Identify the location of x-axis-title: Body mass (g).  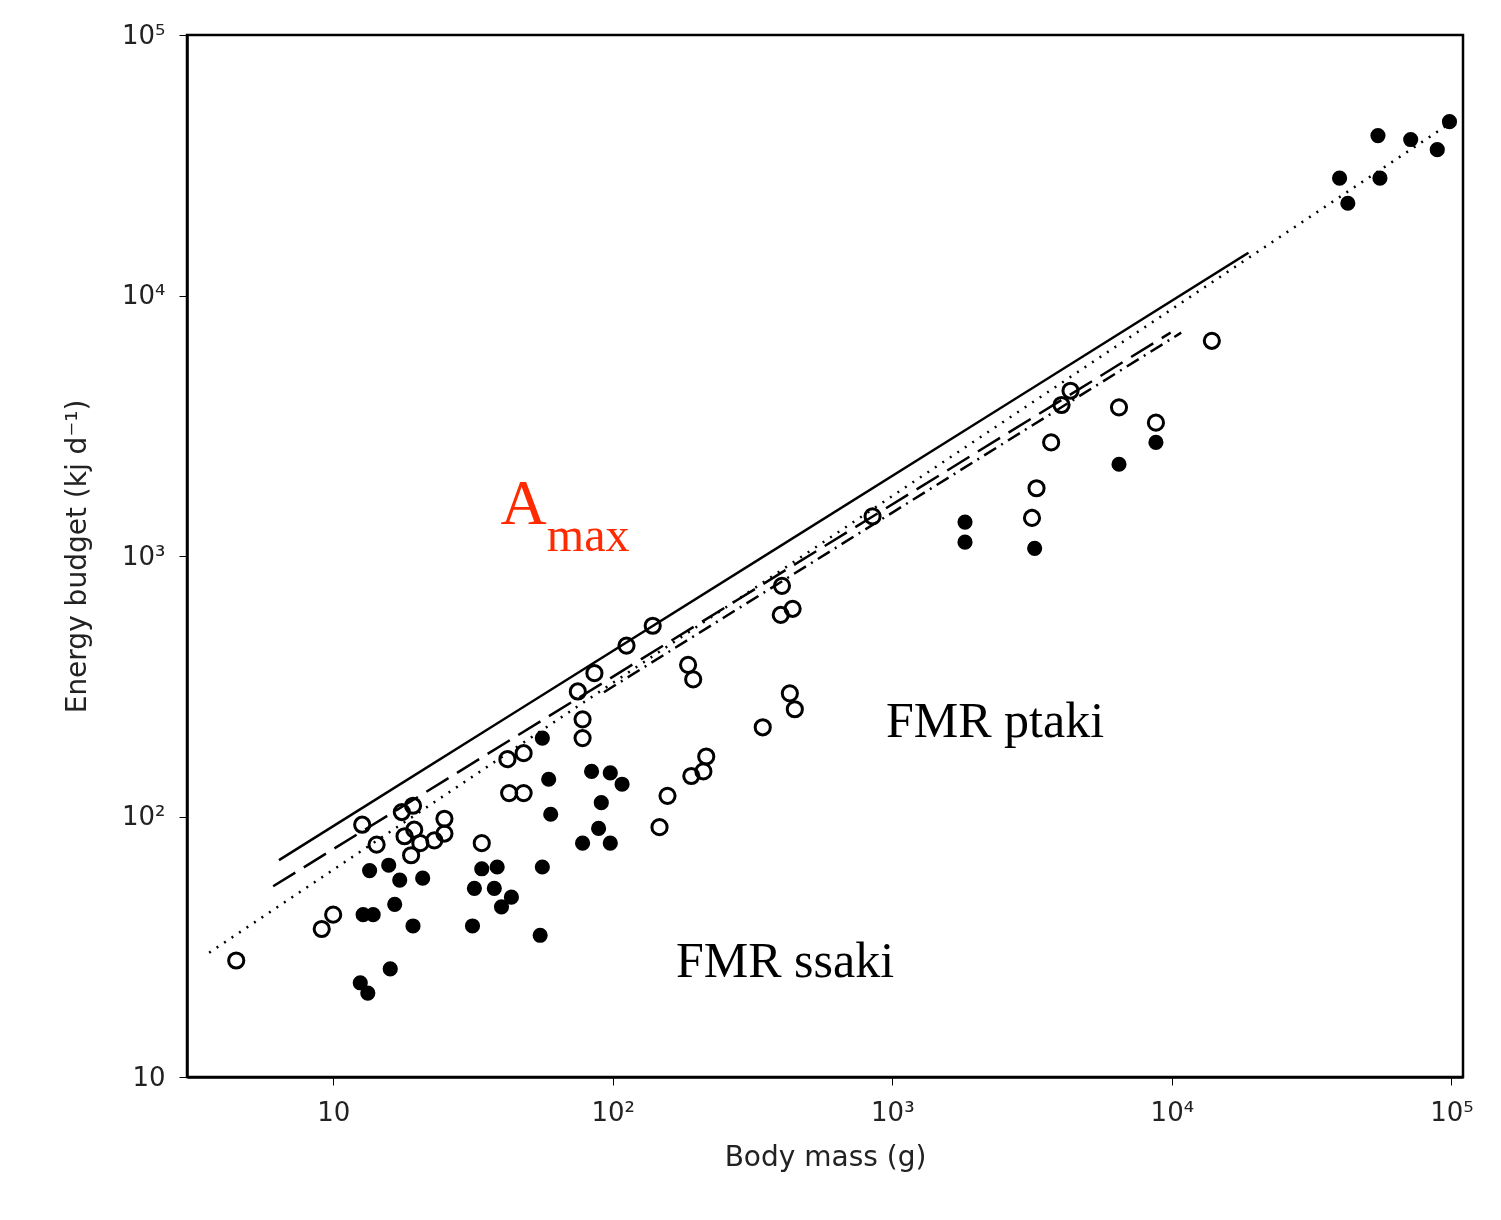
(825, 1156).